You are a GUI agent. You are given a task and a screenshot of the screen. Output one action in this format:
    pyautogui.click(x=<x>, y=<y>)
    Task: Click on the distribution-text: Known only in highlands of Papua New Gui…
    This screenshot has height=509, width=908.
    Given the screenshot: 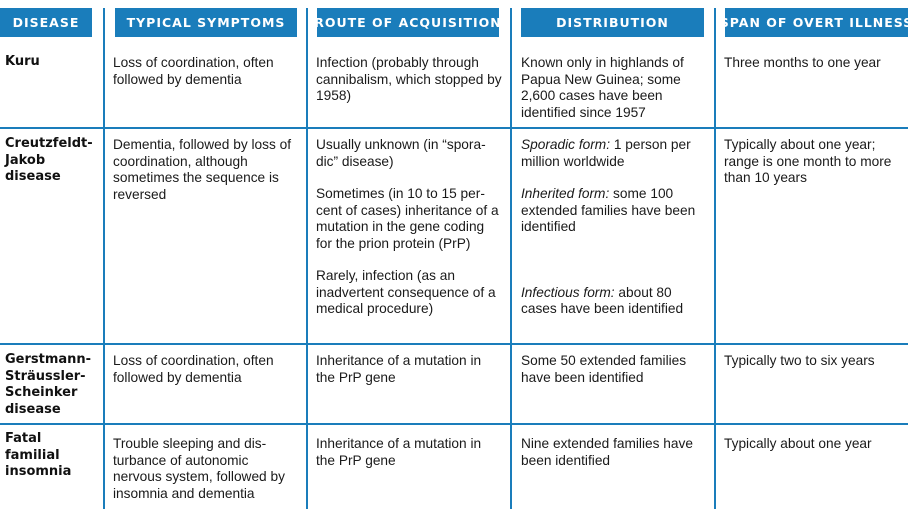 What is the action you would take?
    pyautogui.click(x=602, y=87)
    